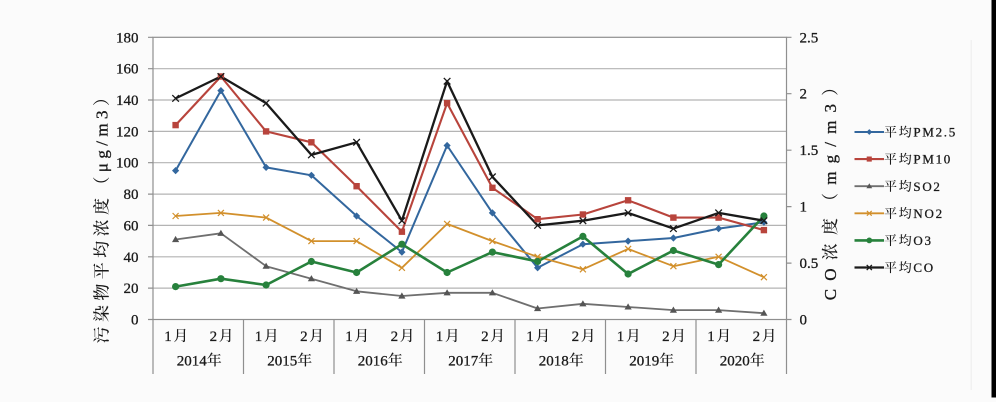  What do you see at coordinates (102, 139) in the screenshot?
I see `svg-text: μg/m3` at bounding box center [102, 139].